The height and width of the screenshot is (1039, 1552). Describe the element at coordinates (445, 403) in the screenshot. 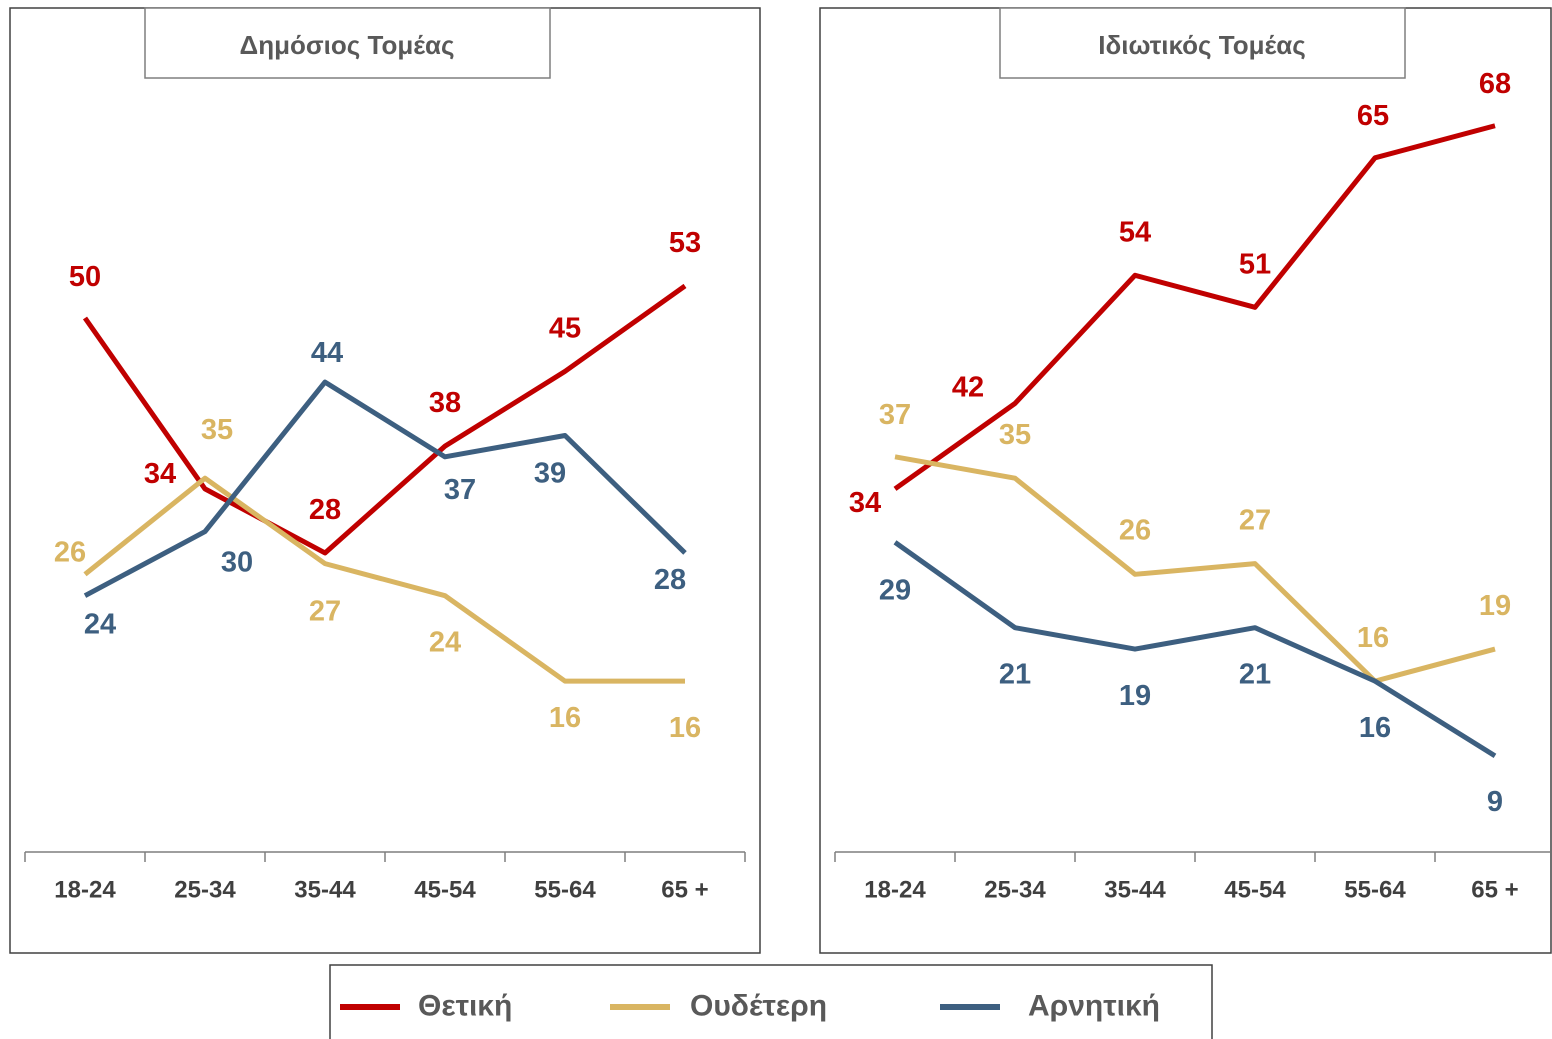

I see `data-label: 38` at that location.